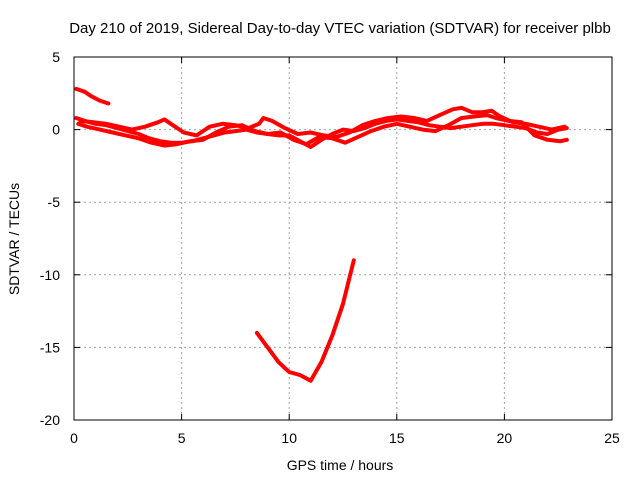 The width and height of the screenshot is (640, 480). I want to click on series-line-low-arc, so click(305, 320).